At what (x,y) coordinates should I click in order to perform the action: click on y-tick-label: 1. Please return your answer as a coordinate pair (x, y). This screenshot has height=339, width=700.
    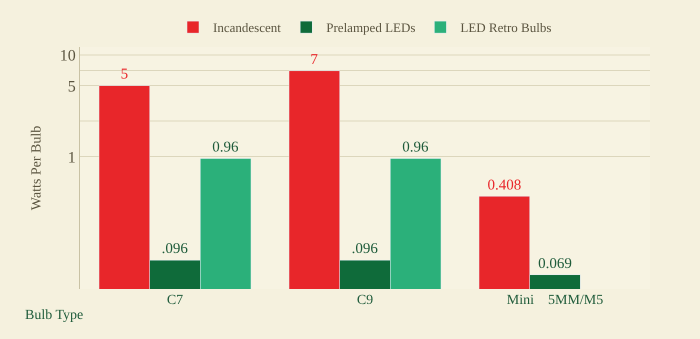
    Looking at the image, I should click on (72, 157).